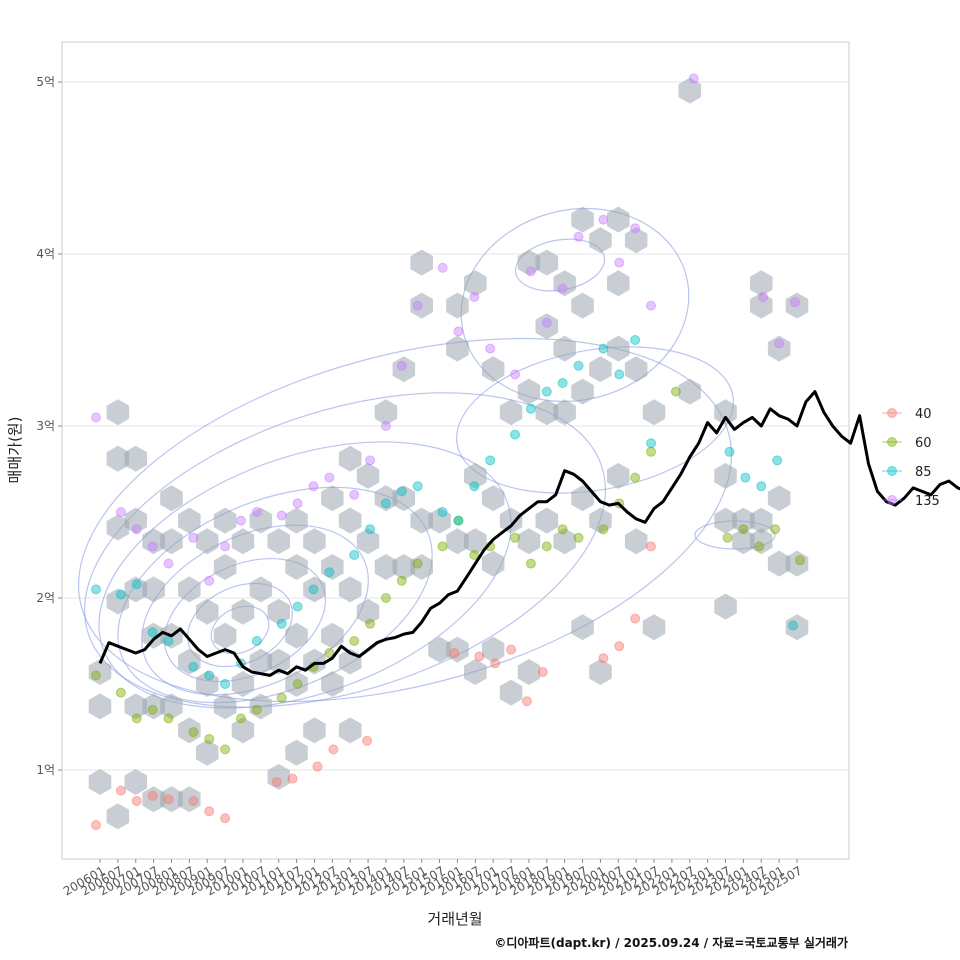  I want to click on x-axis-title: 거래년월, so click(454, 919).